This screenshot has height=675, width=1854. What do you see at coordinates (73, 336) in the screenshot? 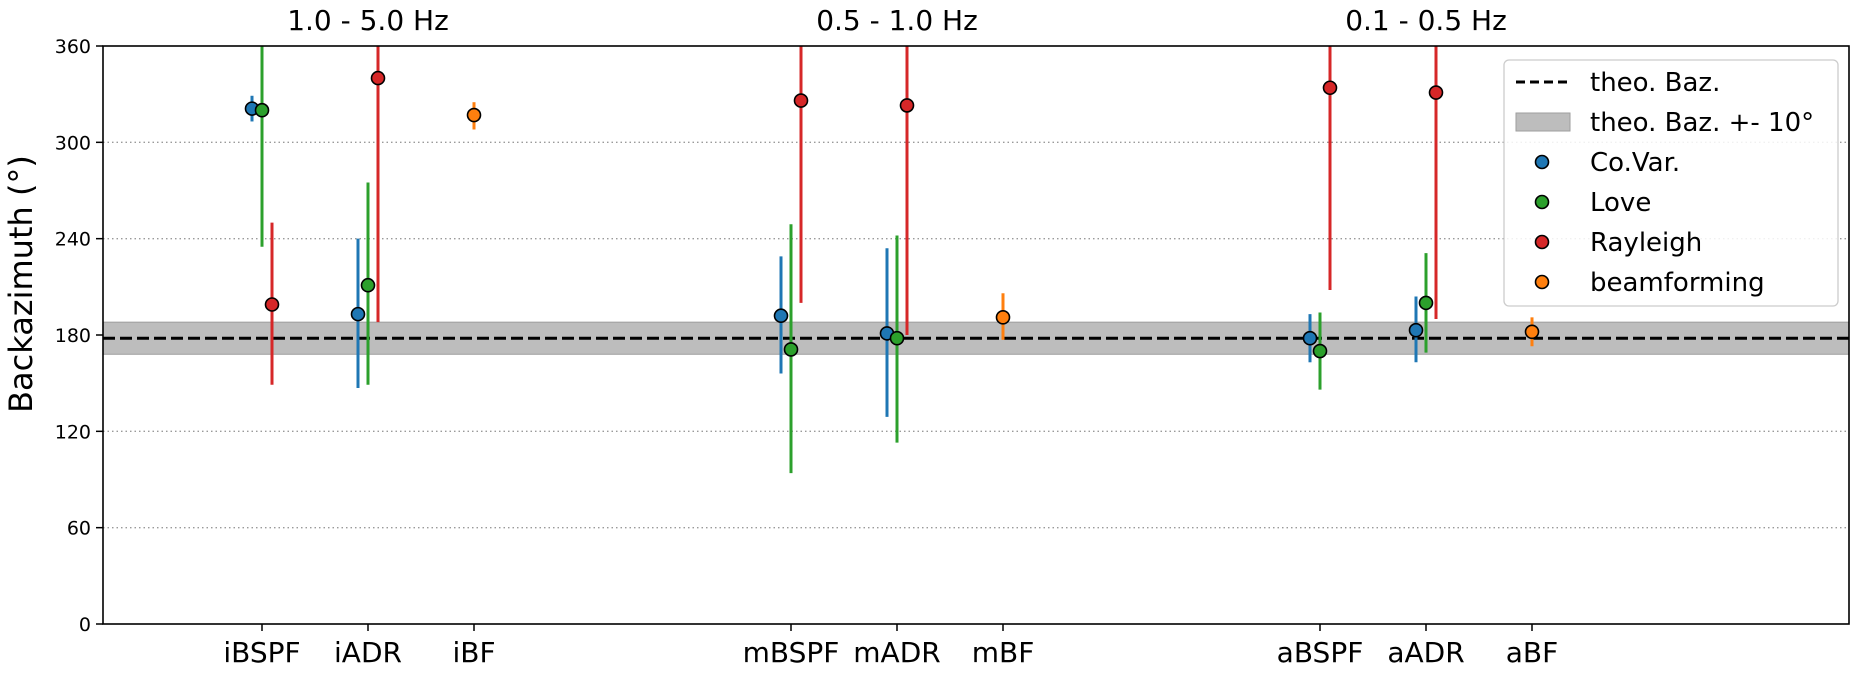
I see `y-tick-label: 180` at bounding box center [73, 336].